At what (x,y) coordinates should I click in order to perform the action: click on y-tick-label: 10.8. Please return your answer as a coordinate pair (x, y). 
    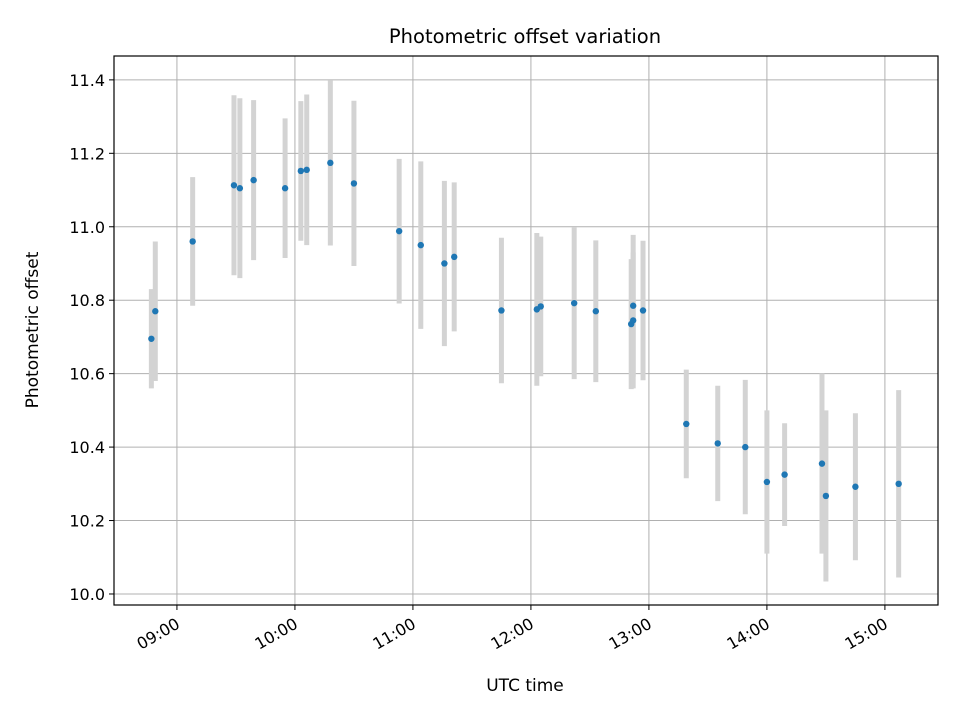
    Looking at the image, I should click on (87, 300).